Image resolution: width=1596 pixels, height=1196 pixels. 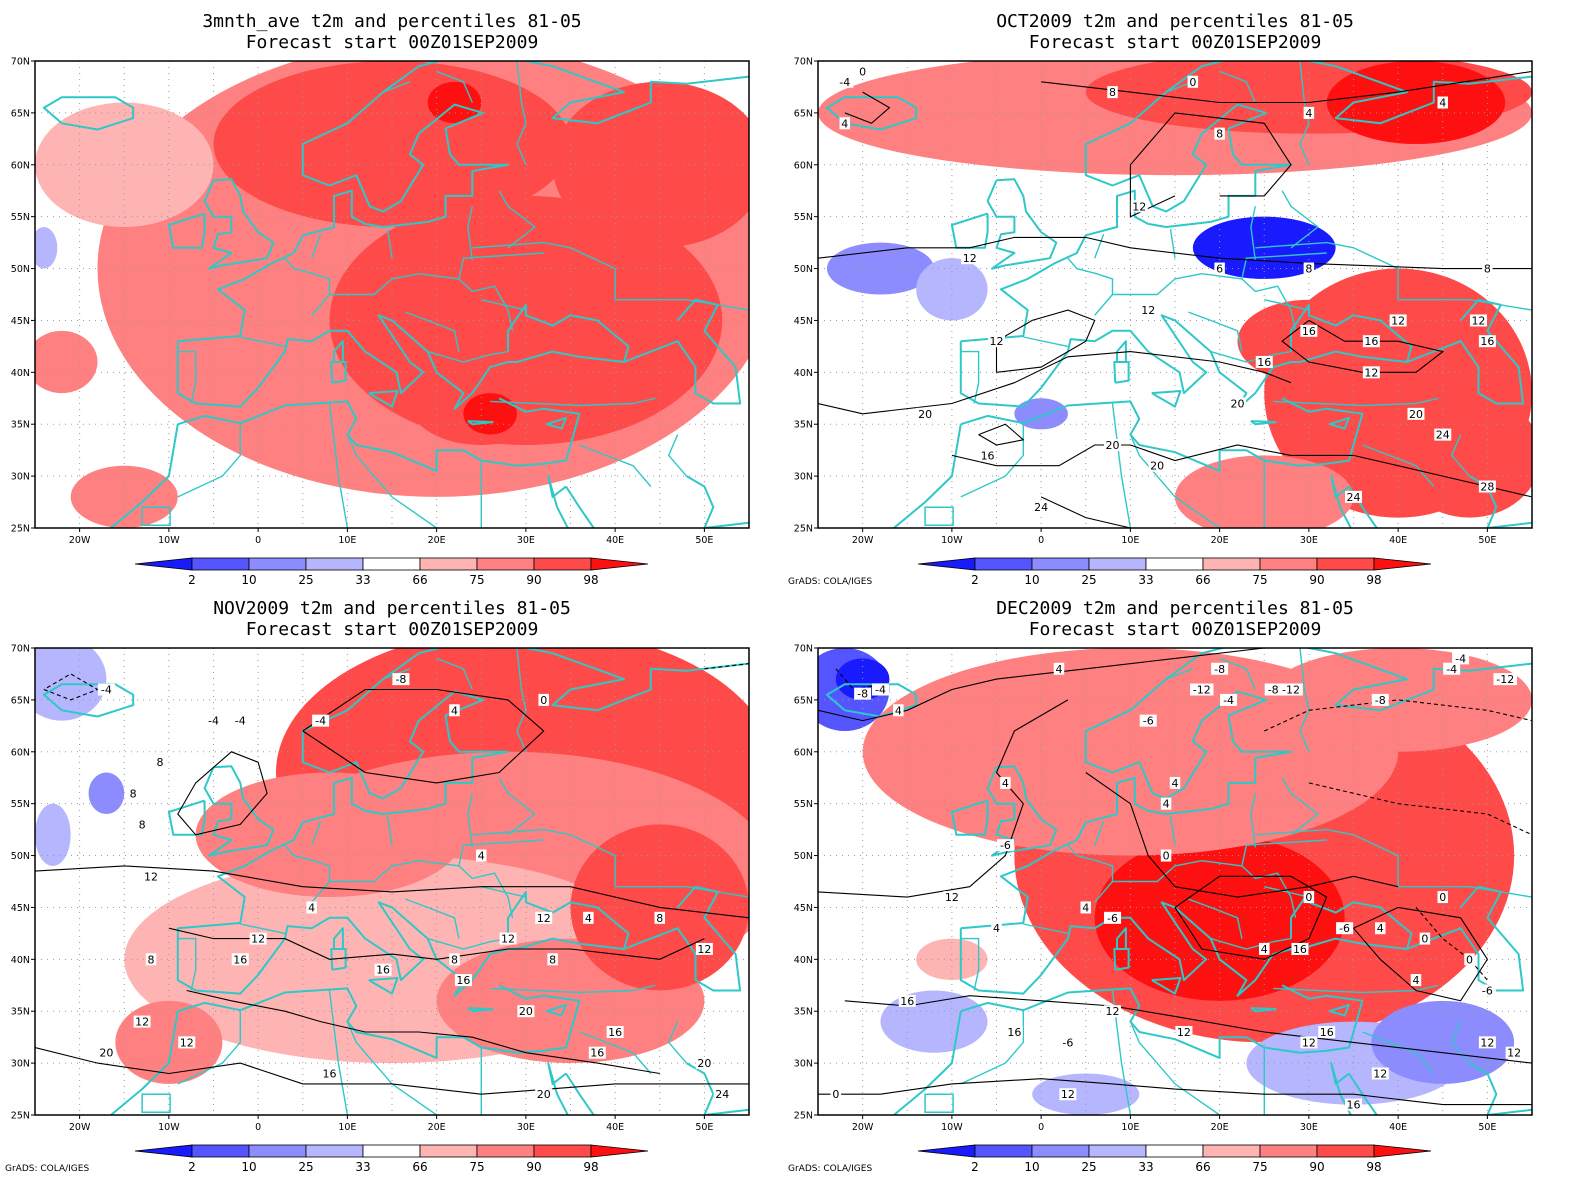 What do you see at coordinates (1398, 540) in the screenshot?
I see `lon-tick-label: 40E` at bounding box center [1398, 540].